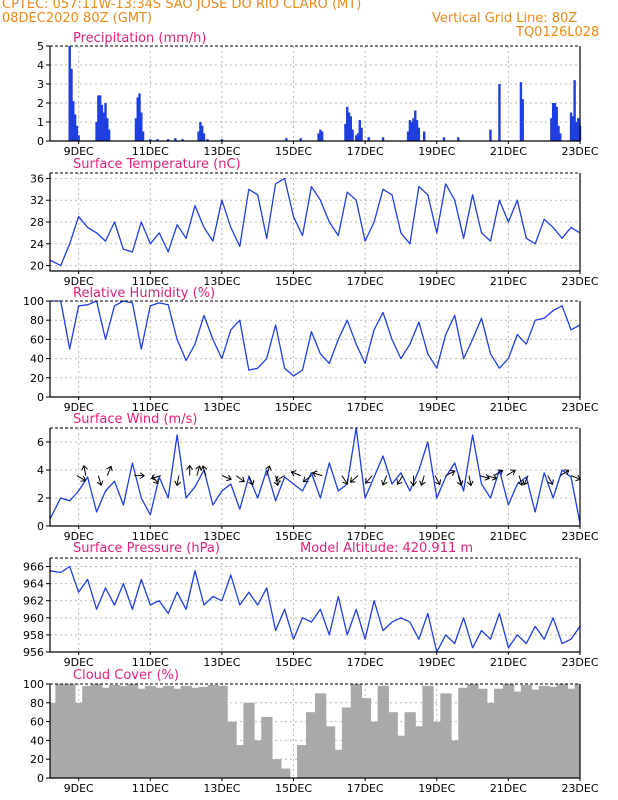 Image resolution: width=618 pixels, height=800 pixels. What do you see at coordinates (221, 662) in the screenshot?
I see `x-tick-label: 13DEC` at bounding box center [221, 662].